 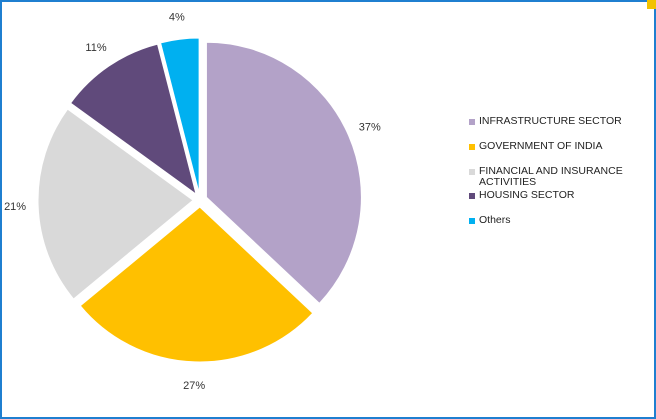 I want to click on pie-slice-government, so click(x=196, y=284).